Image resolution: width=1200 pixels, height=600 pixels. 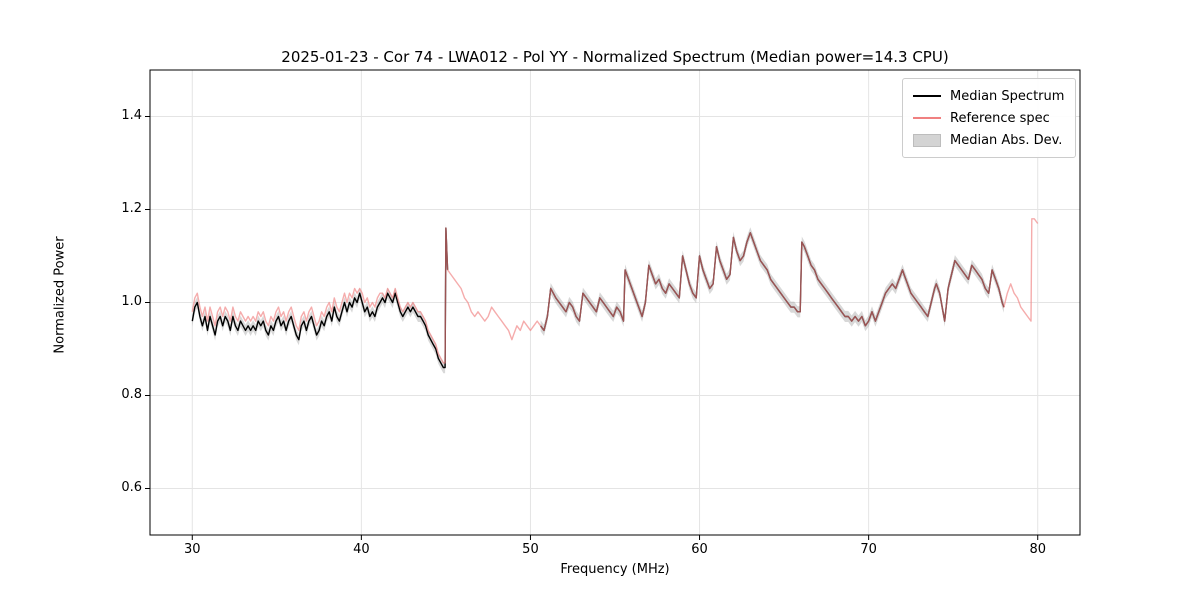 I want to click on x-axis-label: Frequency (MHz), so click(x=615, y=569).